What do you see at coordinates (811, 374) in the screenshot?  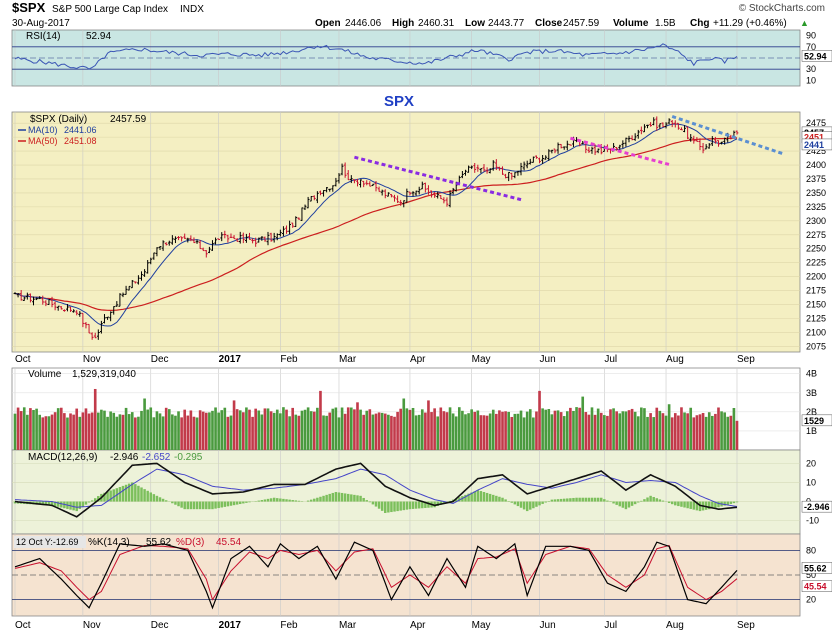 I see `volume-y-tick-label: 4B` at bounding box center [811, 374].